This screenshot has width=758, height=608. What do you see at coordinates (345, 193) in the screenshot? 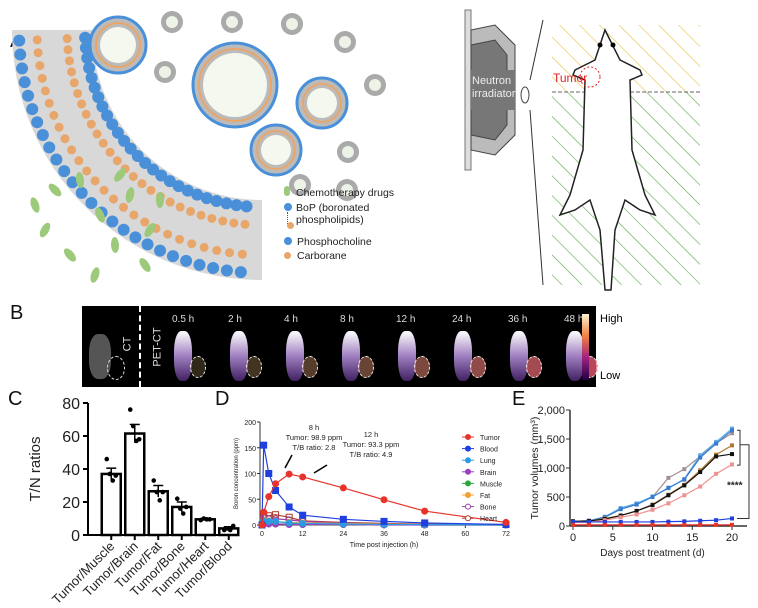
I see `legend-label: Chemotherapy drugs` at bounding box center [345, 193].